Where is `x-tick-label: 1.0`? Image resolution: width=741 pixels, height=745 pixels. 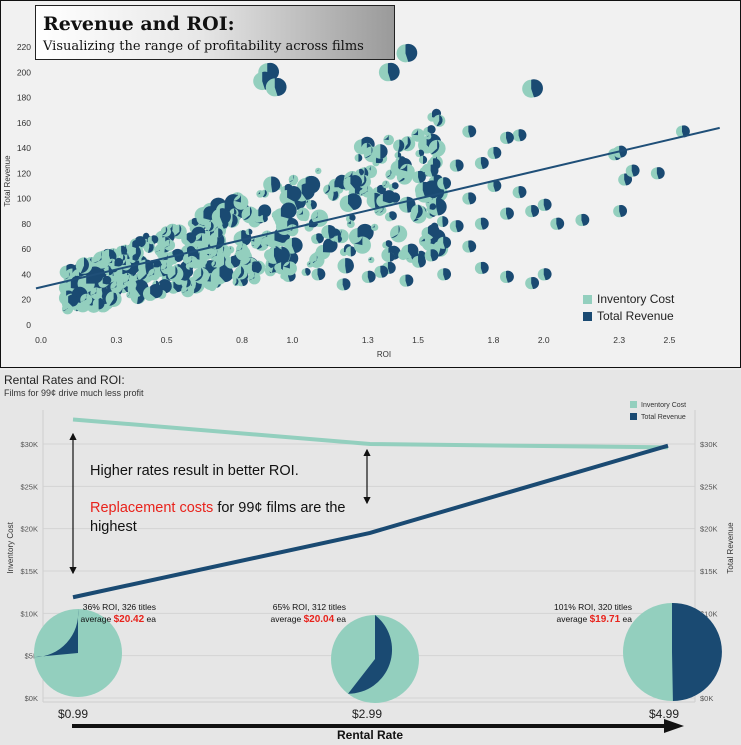 x-tick-label: 1.0 is located at coordinates (292, 340).